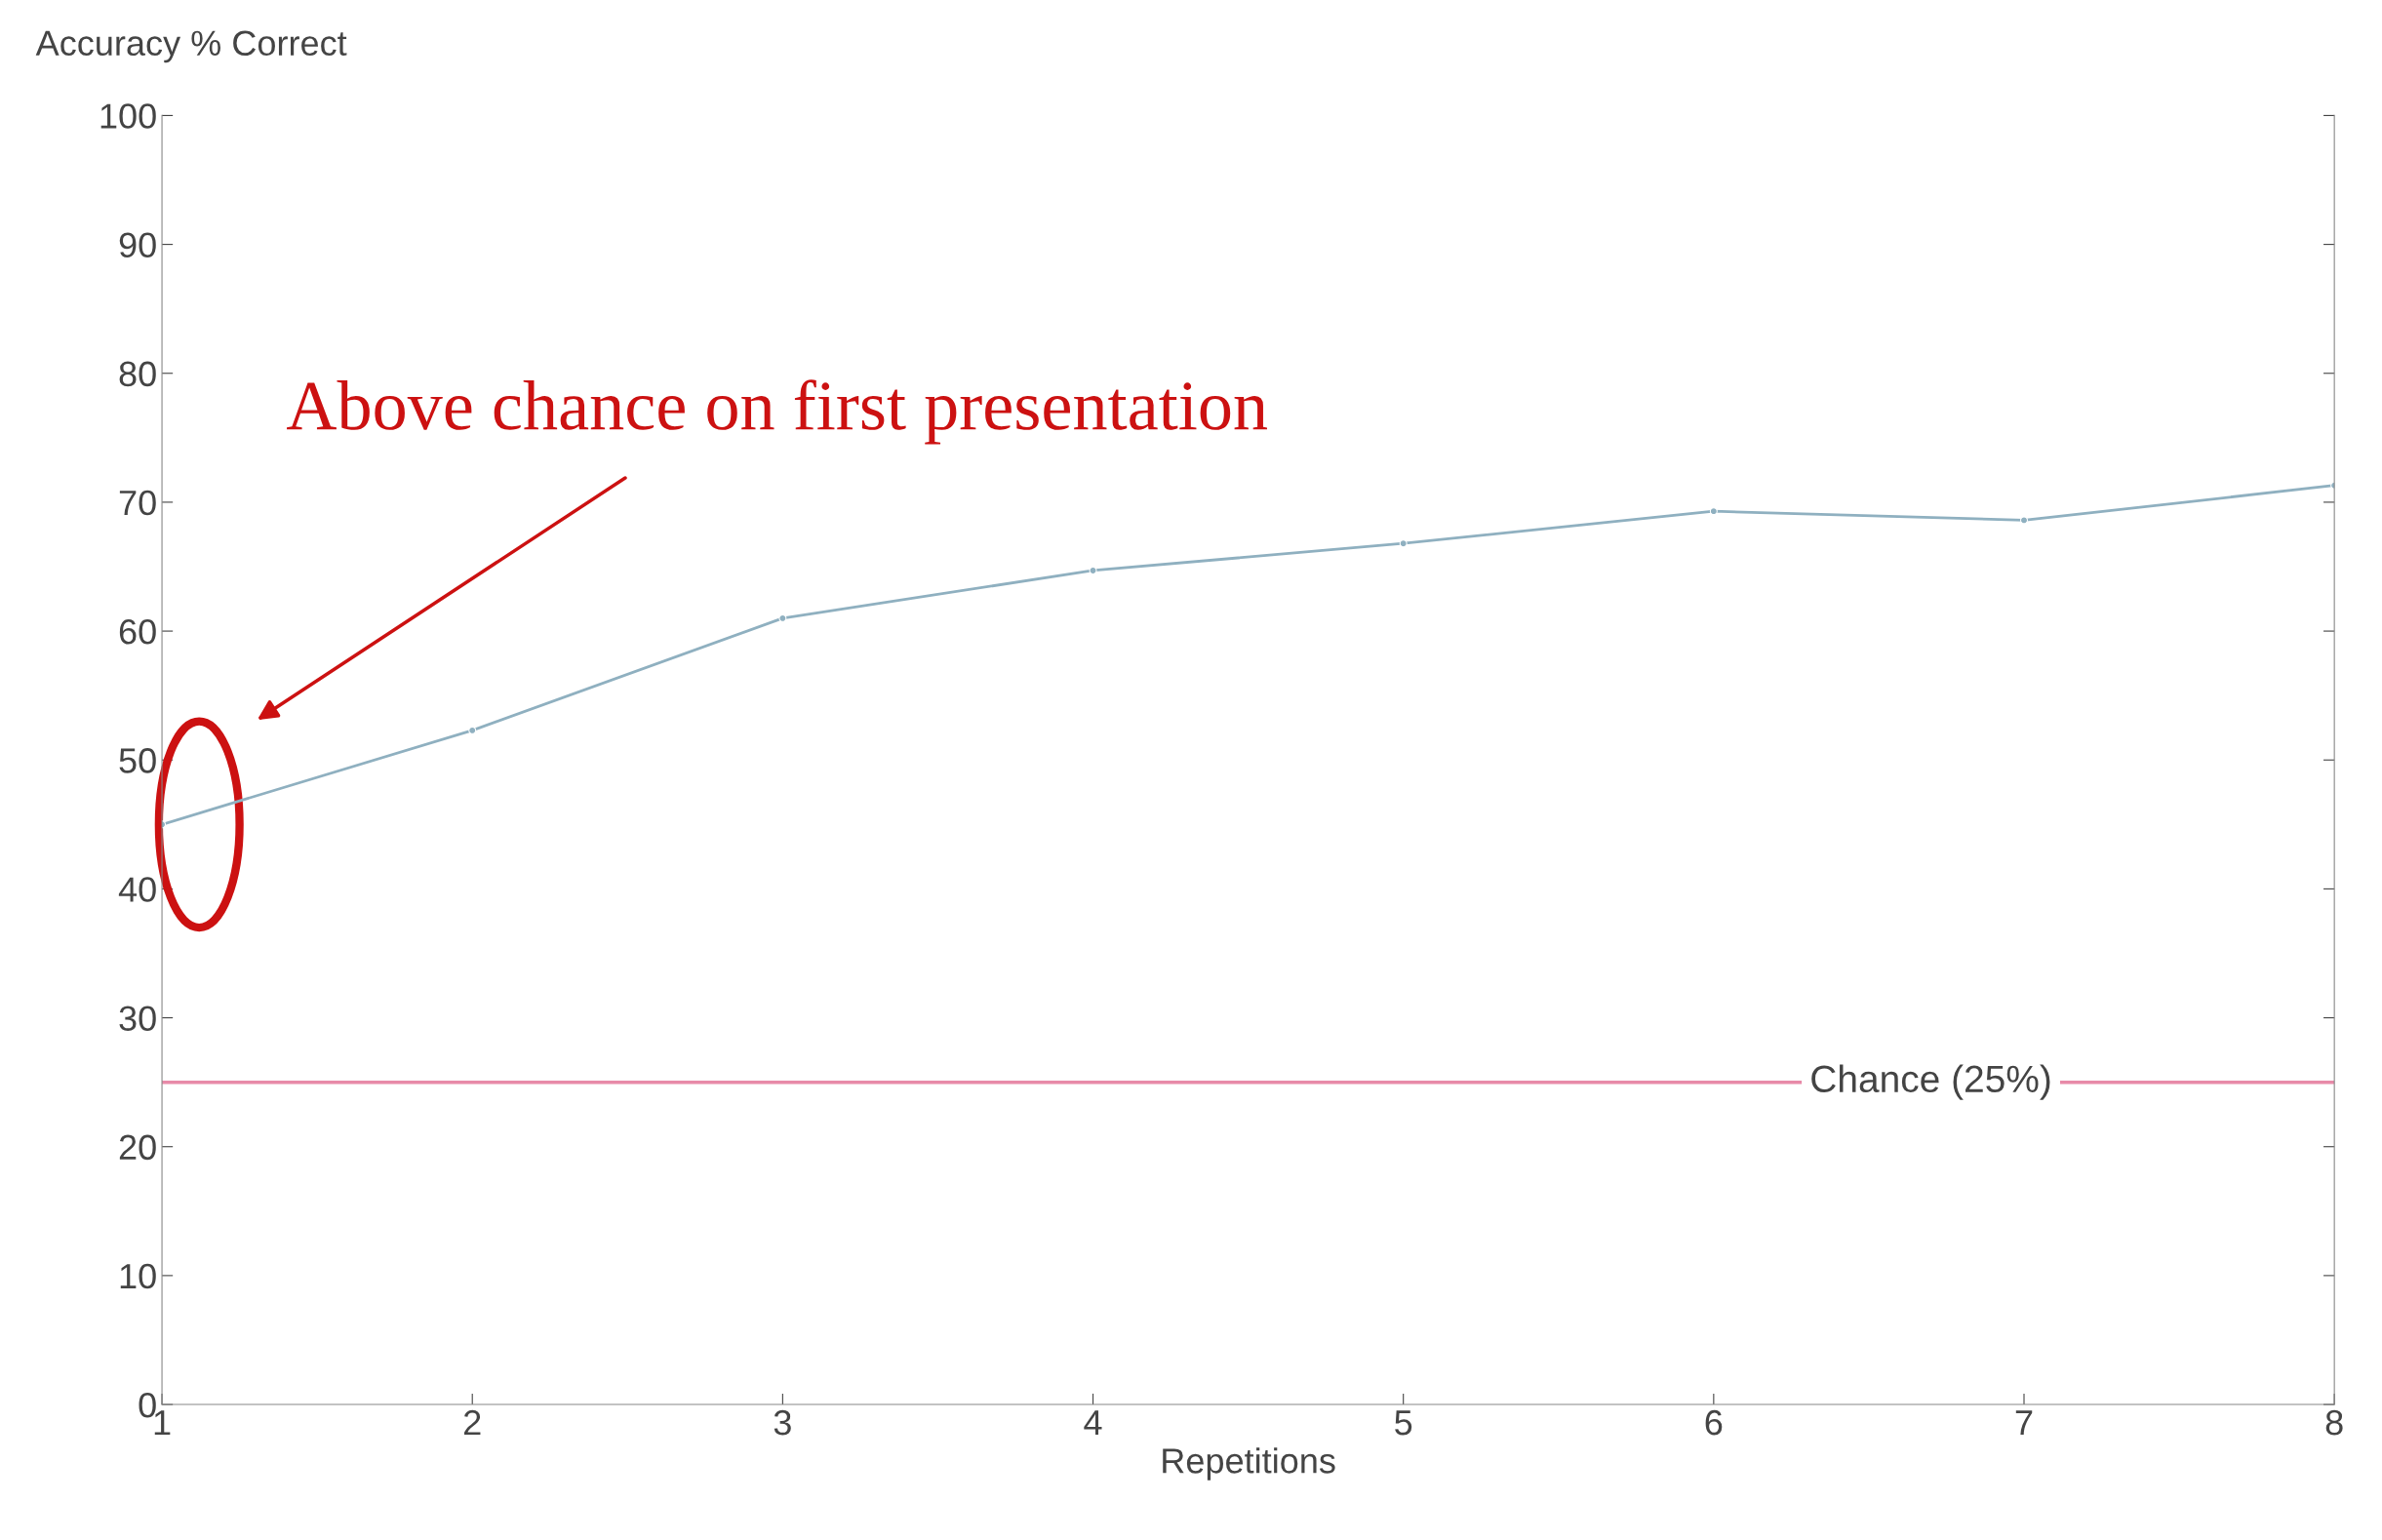  What do you see at coordinates (191, 47) in the screenshot?
I see `y-axis-title: Accuracy % Correct` at bounding box center [191, 47].